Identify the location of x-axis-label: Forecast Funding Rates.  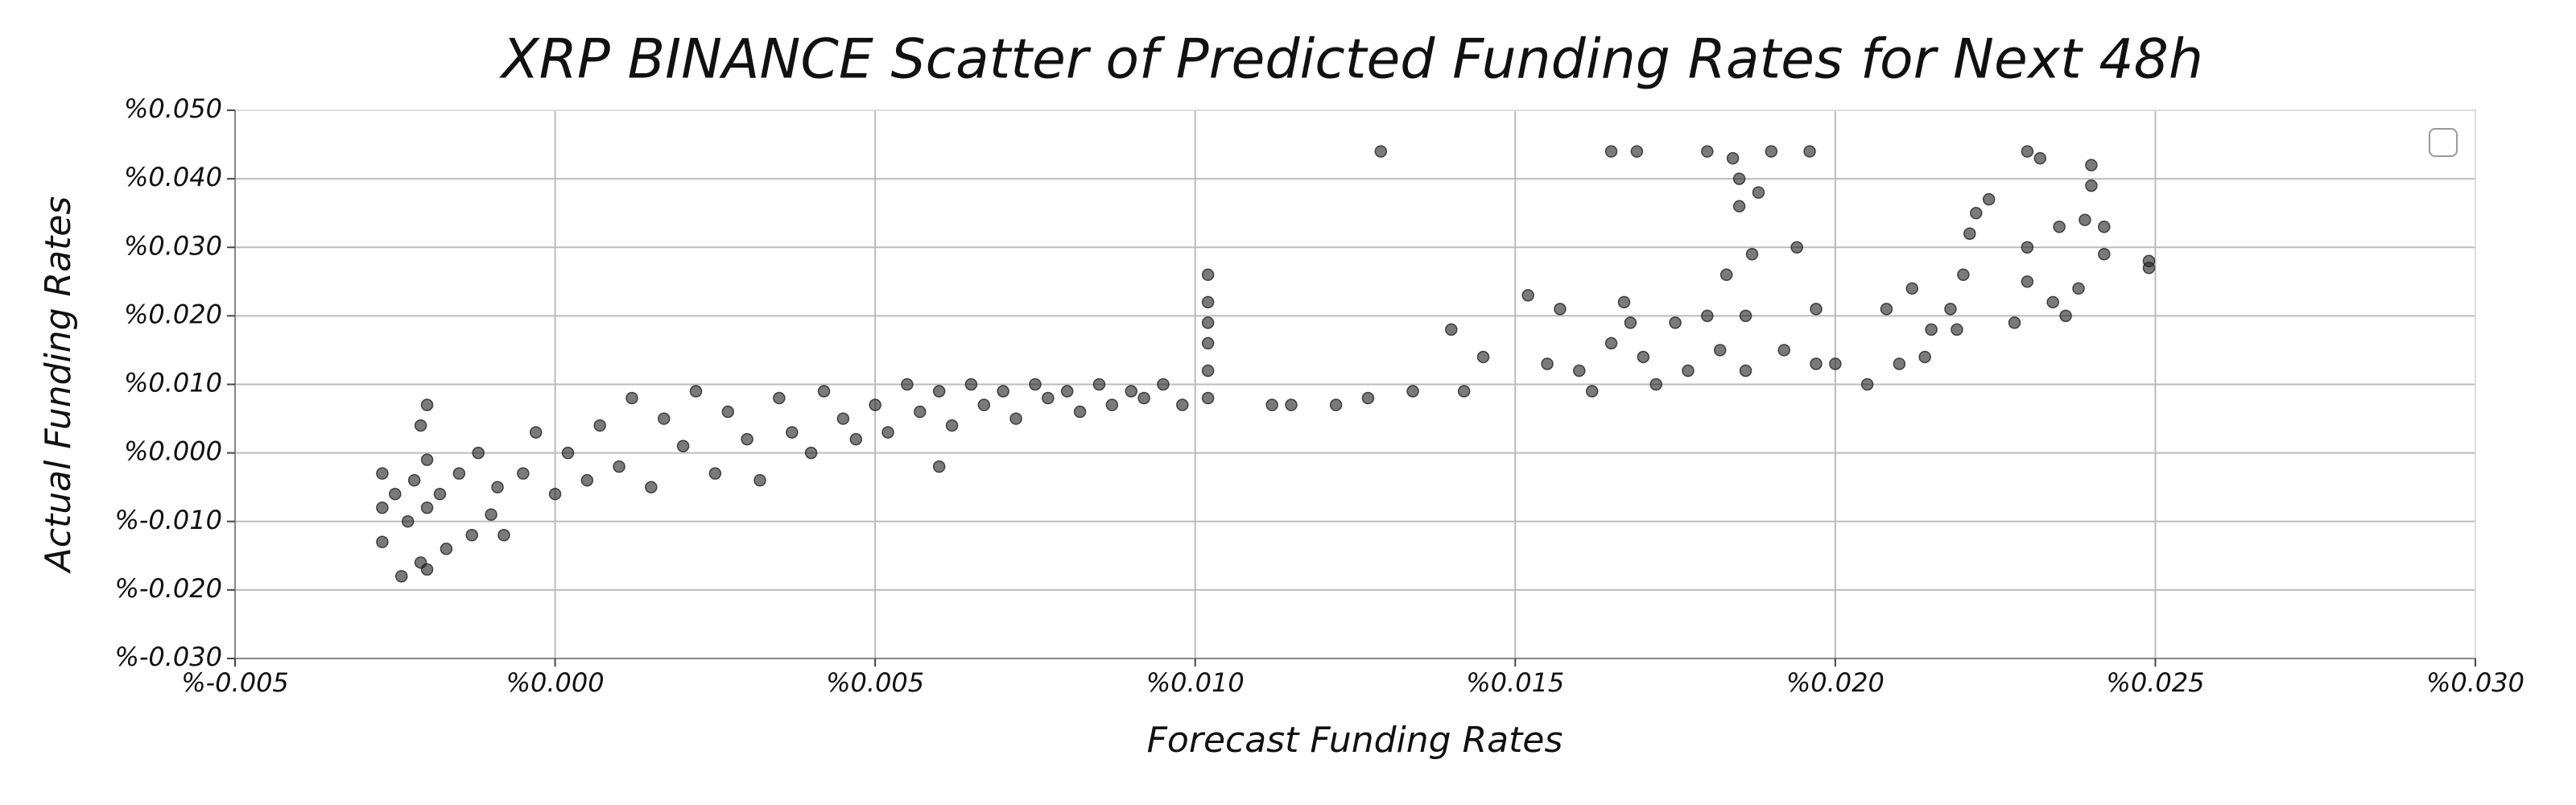
(1355, 740).